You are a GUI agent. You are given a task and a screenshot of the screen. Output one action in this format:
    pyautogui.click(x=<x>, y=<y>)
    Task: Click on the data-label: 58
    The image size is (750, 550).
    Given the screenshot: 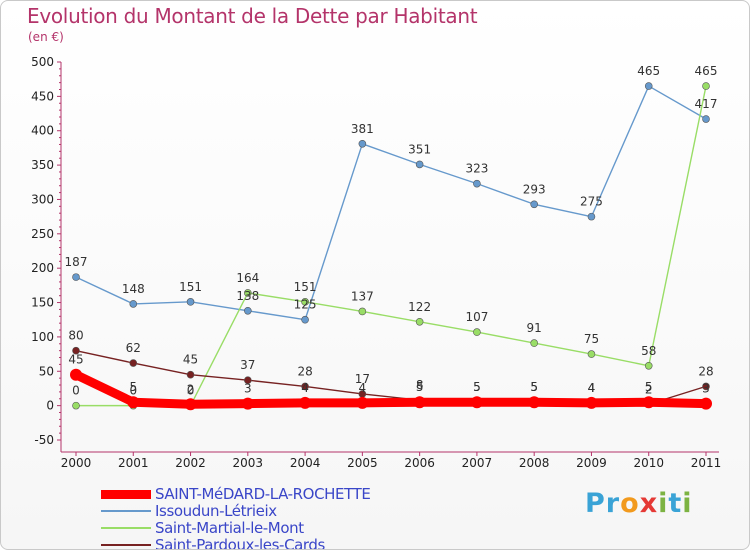 What is the action you would take?
    pyautogui.click(x=648, y=351)
    